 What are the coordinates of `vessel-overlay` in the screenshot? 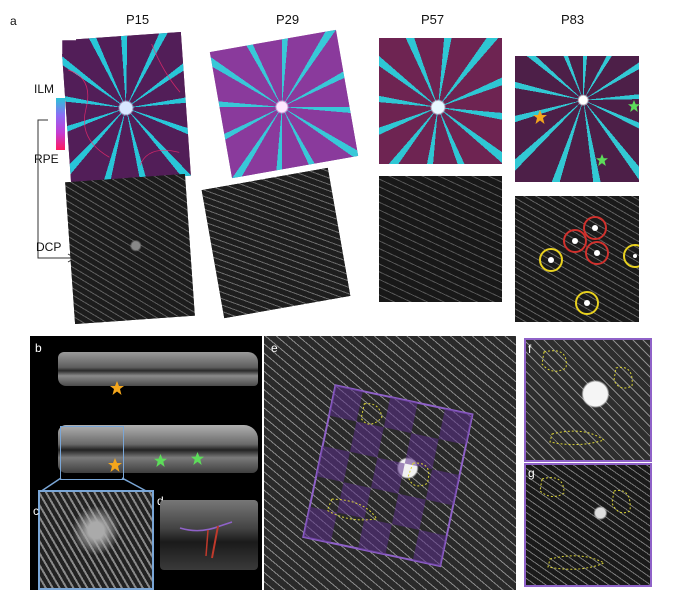 It's located at (124, 104).